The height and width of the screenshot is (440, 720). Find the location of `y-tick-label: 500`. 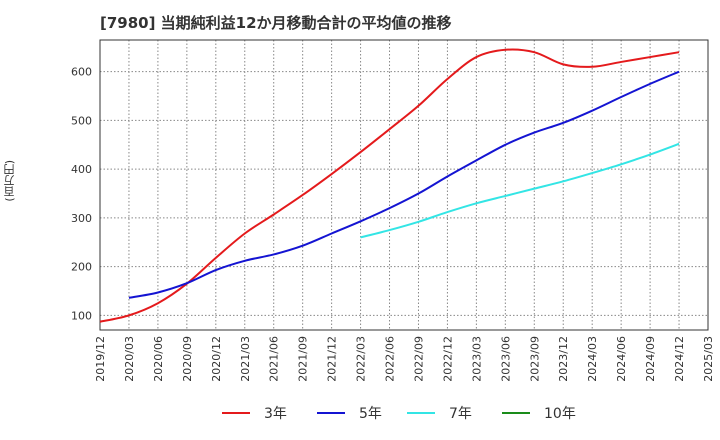

y-tick-label: 500 is located at coordinates (81, 120).